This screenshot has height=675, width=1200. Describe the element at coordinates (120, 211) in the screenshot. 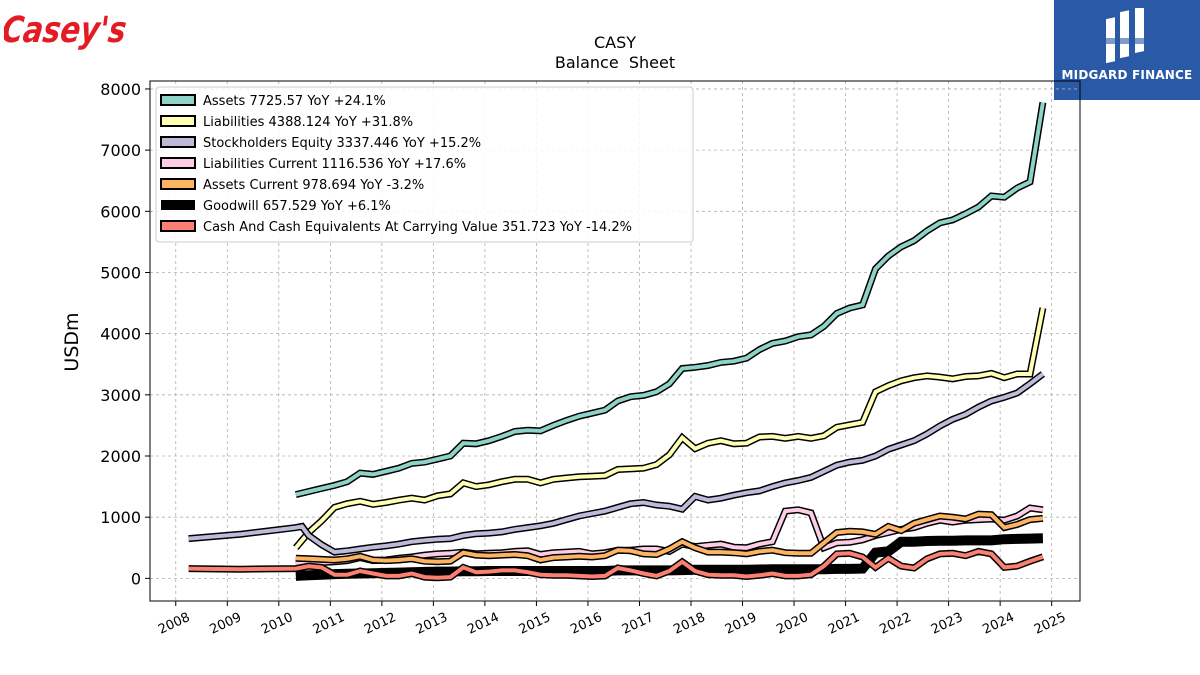

I see `y-tick-label: 6000` at that location.